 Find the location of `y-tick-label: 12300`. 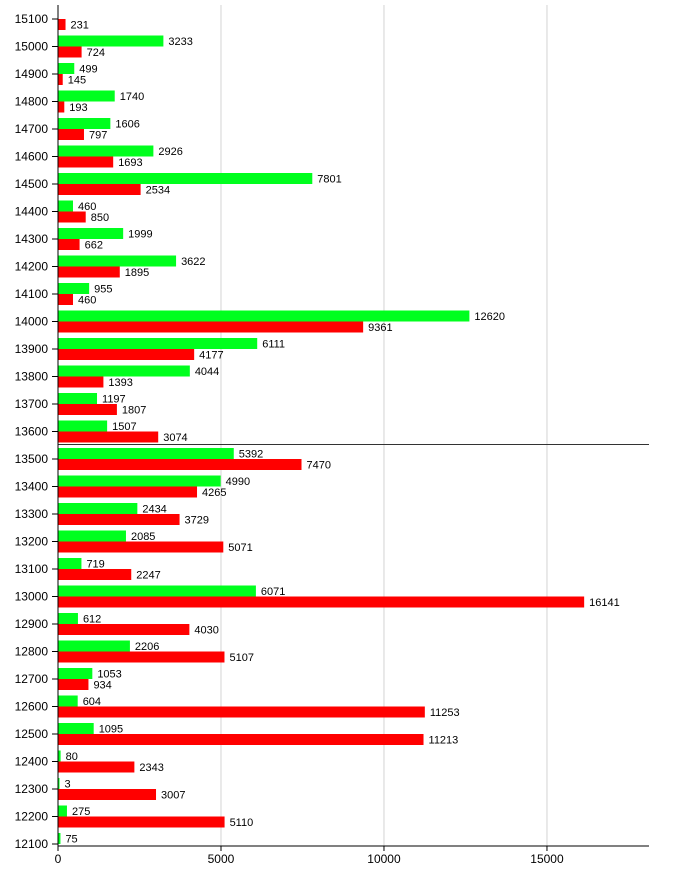

y-tick-label: 12300 is located at coordinates (32, 789).